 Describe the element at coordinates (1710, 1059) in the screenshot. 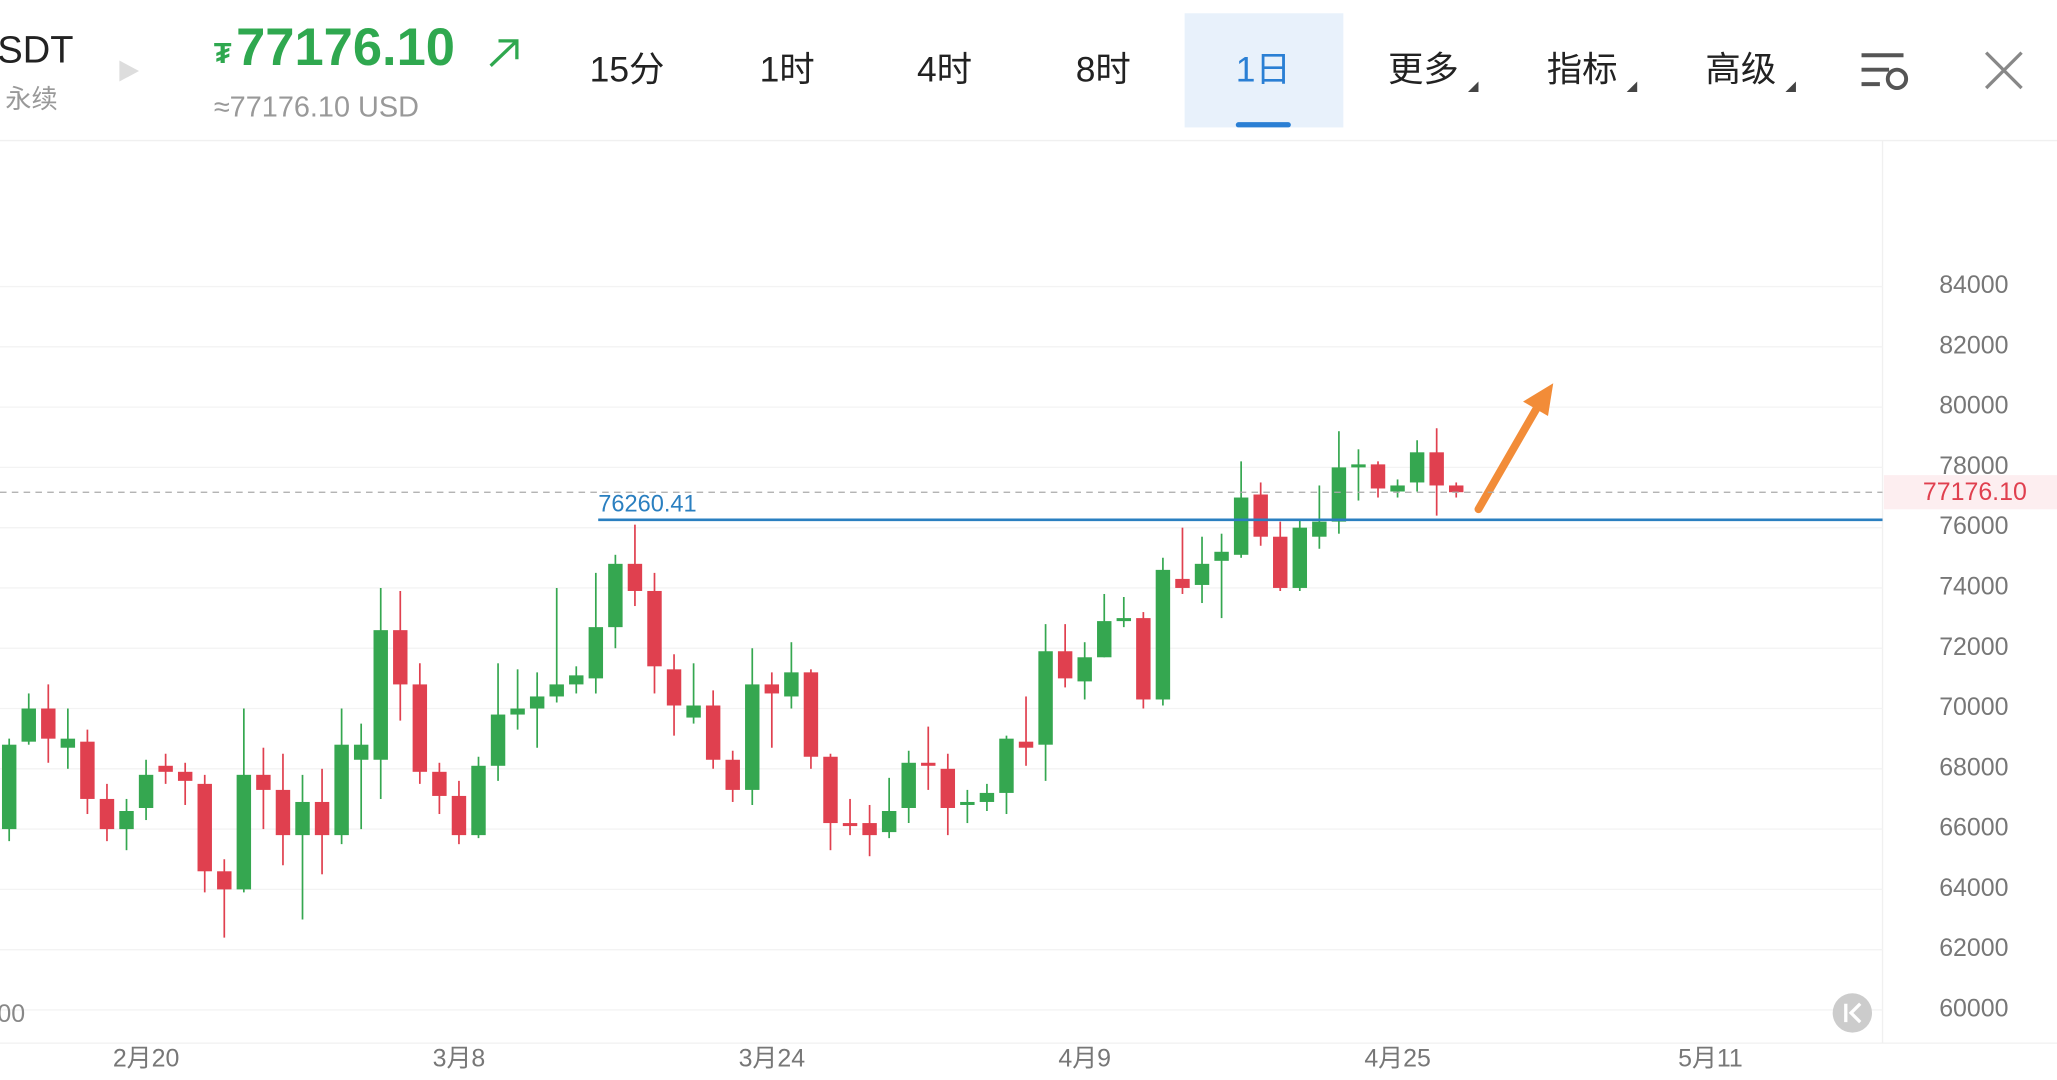

I see `x-tick-label: 5月11` at that location.